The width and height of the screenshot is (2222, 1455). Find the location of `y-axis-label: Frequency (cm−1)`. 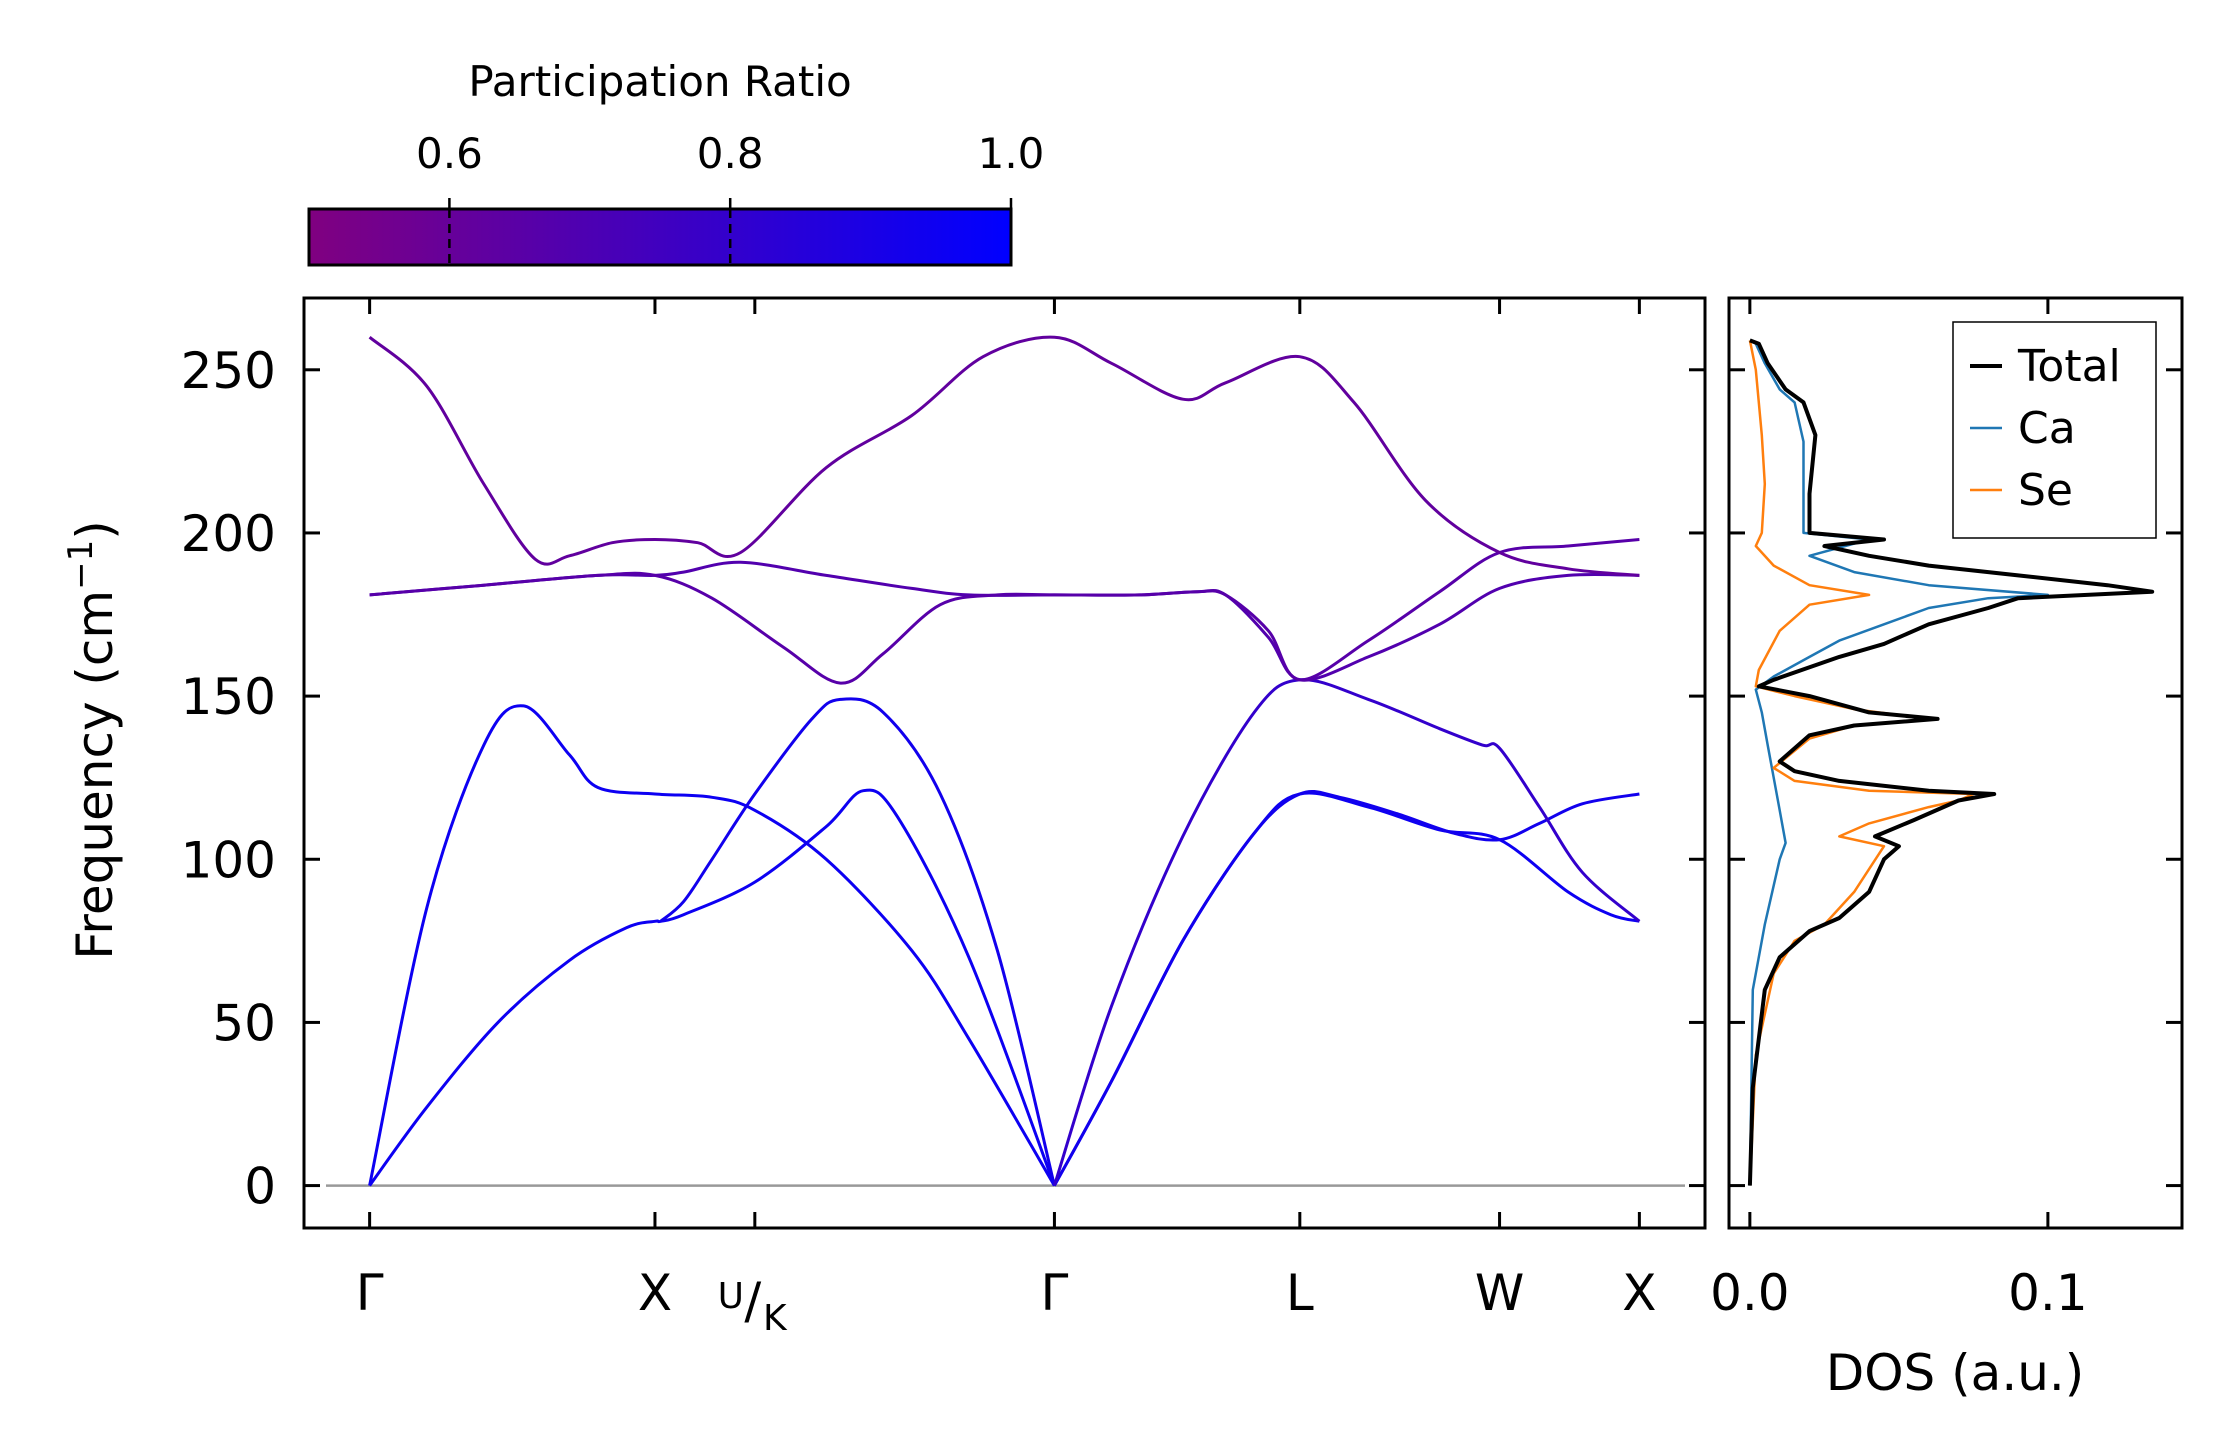

y-axis-label: Frequency (cm−1) is located at coordinates (92, 740).